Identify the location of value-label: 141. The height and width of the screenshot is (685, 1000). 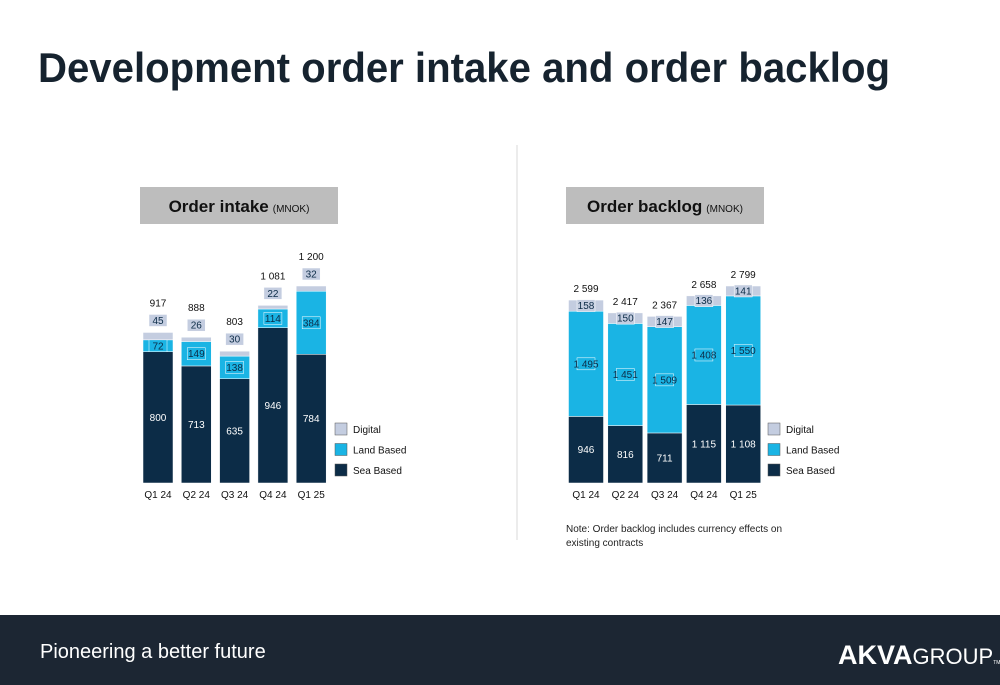
(743, 291).